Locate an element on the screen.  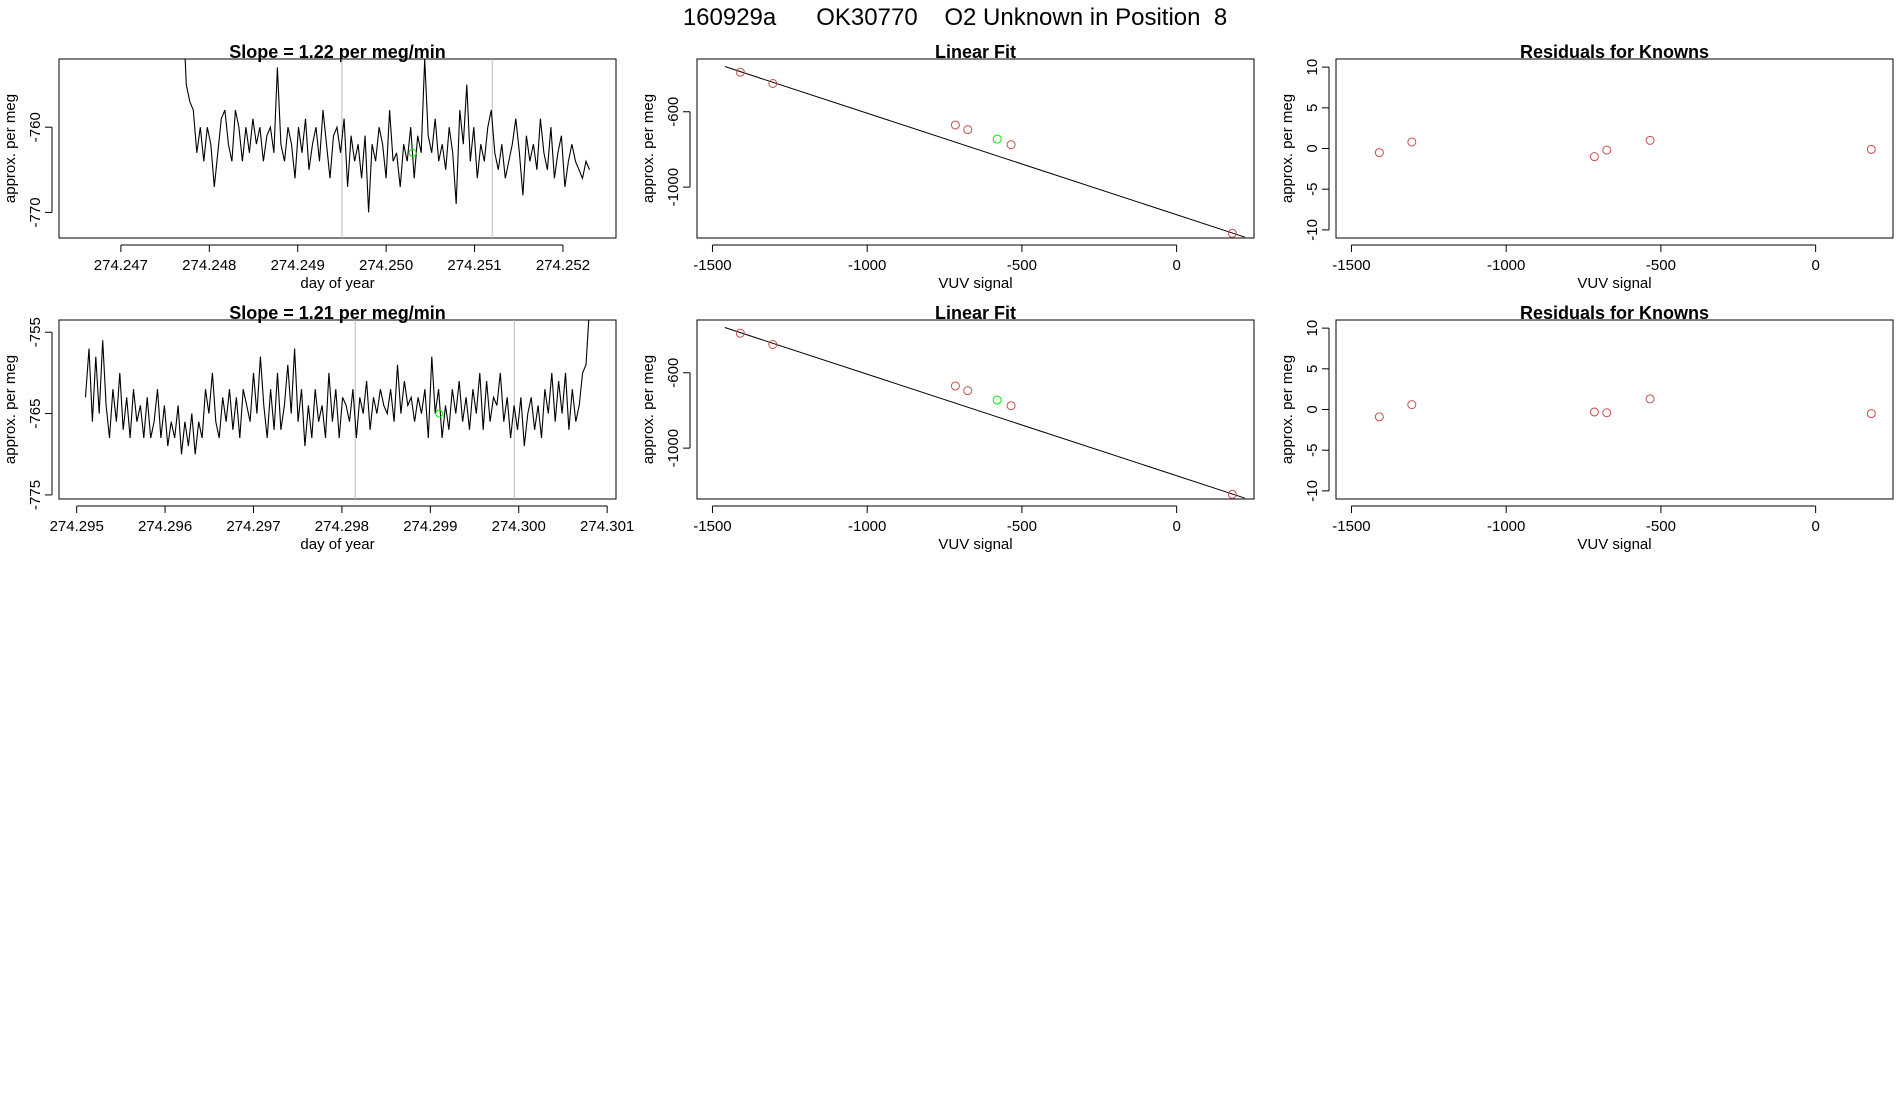
unknown-point is located at coordinates (997, 400).